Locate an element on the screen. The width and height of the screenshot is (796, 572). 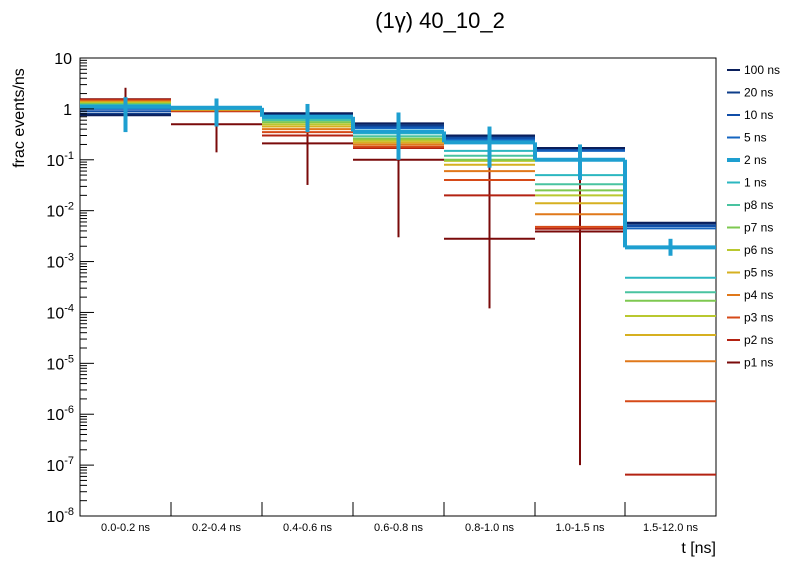
x-tick-label: 1.0-1.5 ns is located at coordinates (580, 528).